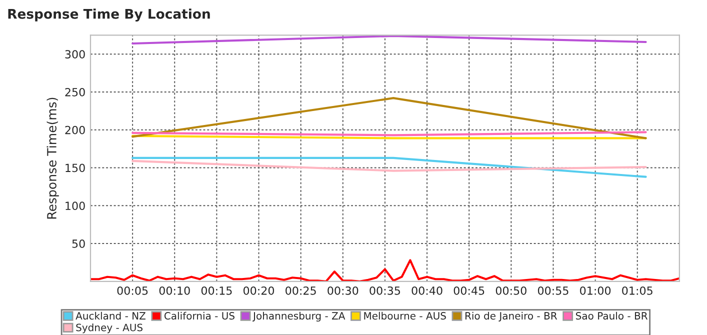  Describe the element at coordinates (511, 317) in the screenshot. I see `legend-label: Rio de Janeiro - BR` at that location.